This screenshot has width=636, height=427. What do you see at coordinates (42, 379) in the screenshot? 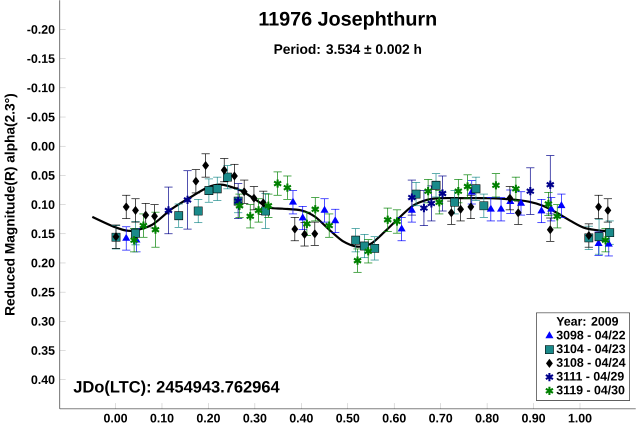
I see `y-tick-label: 0.40` at bounding box center [42, 379].